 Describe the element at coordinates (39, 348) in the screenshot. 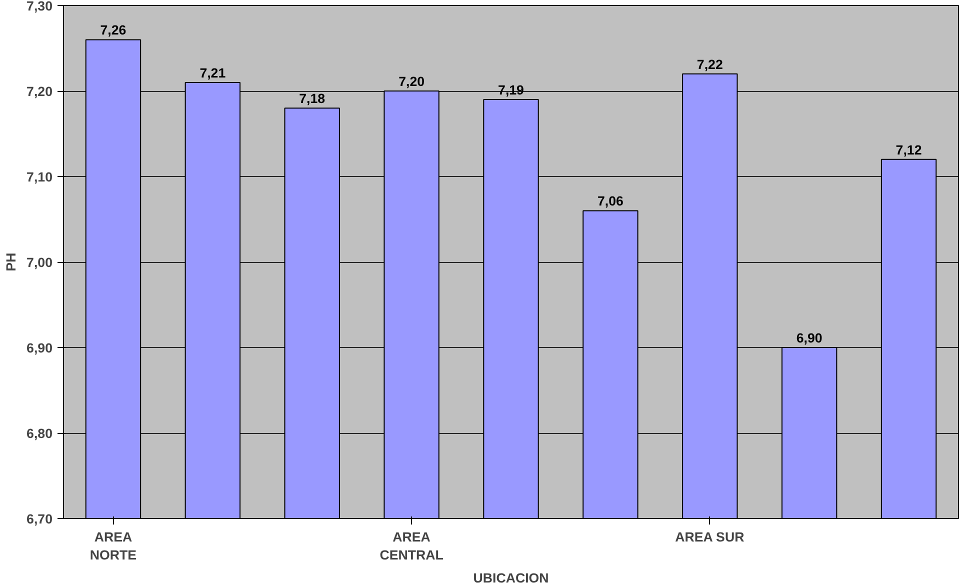

I see `y-tick-label: 6,90` at that location.